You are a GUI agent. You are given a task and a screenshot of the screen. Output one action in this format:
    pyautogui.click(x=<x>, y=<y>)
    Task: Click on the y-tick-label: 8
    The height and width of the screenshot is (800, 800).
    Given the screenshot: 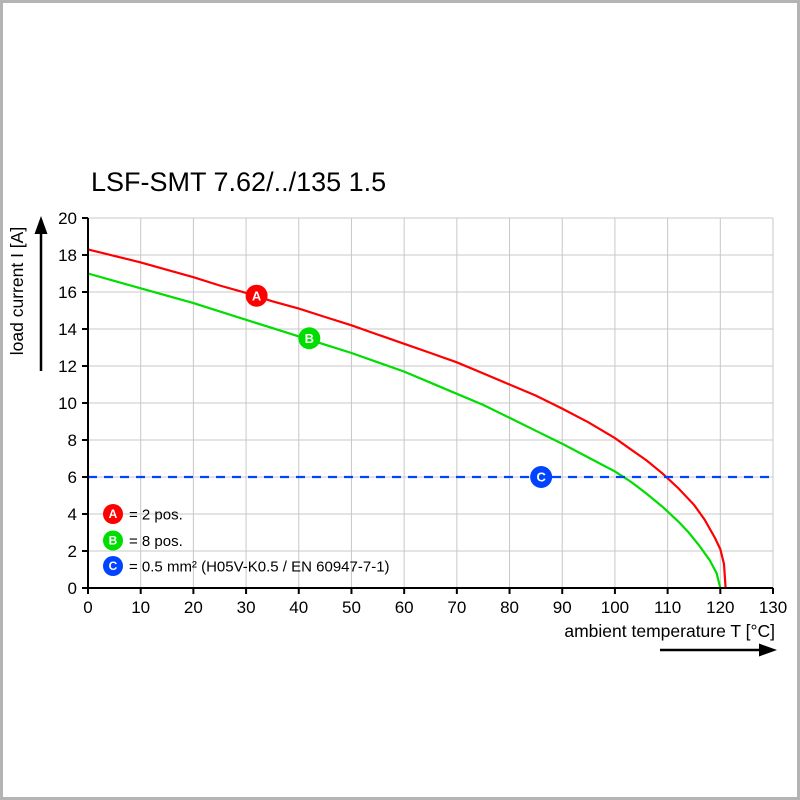 What is the action you would take?
    pyautogui.click(x=72, y=440)
    